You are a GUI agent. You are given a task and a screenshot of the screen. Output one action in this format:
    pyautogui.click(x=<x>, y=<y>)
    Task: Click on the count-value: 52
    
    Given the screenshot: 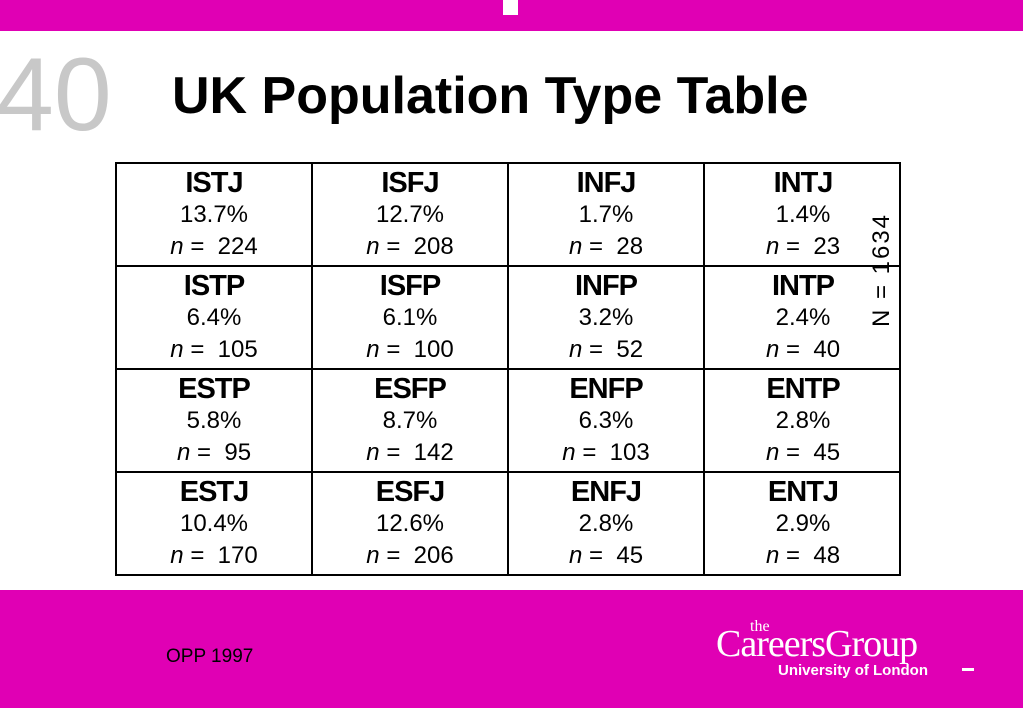 What is the action you would take?
    pyautogui.click(x=630, y=349)
    